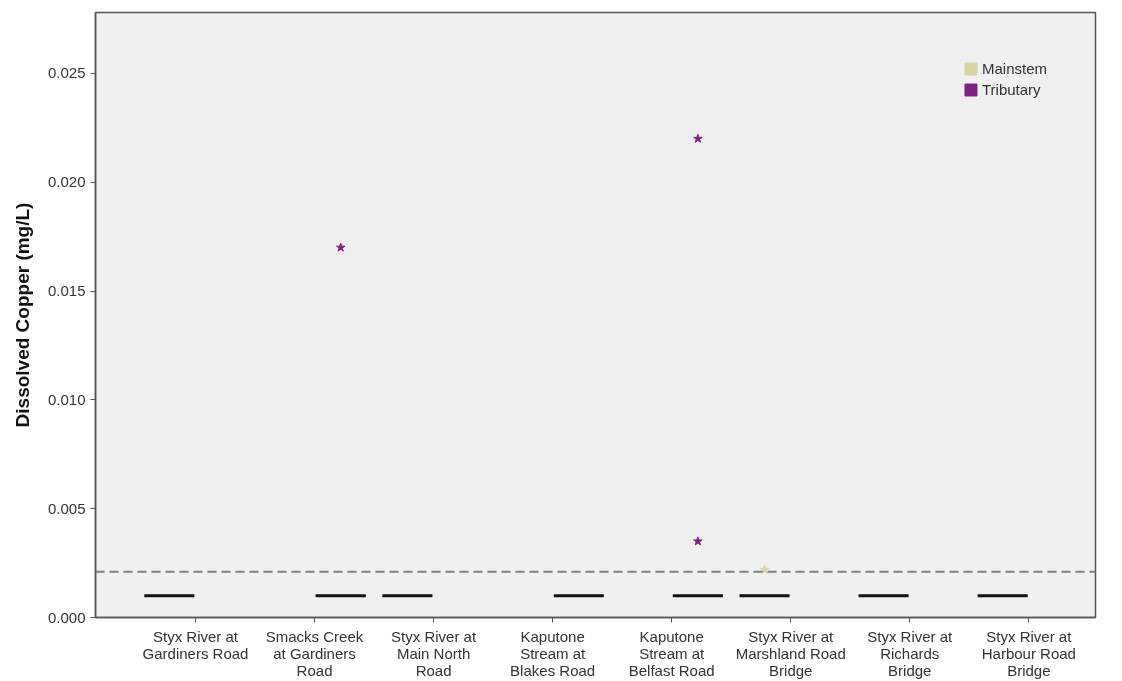  I want to click on y-tick-label: 0.000, so click(66, 617).